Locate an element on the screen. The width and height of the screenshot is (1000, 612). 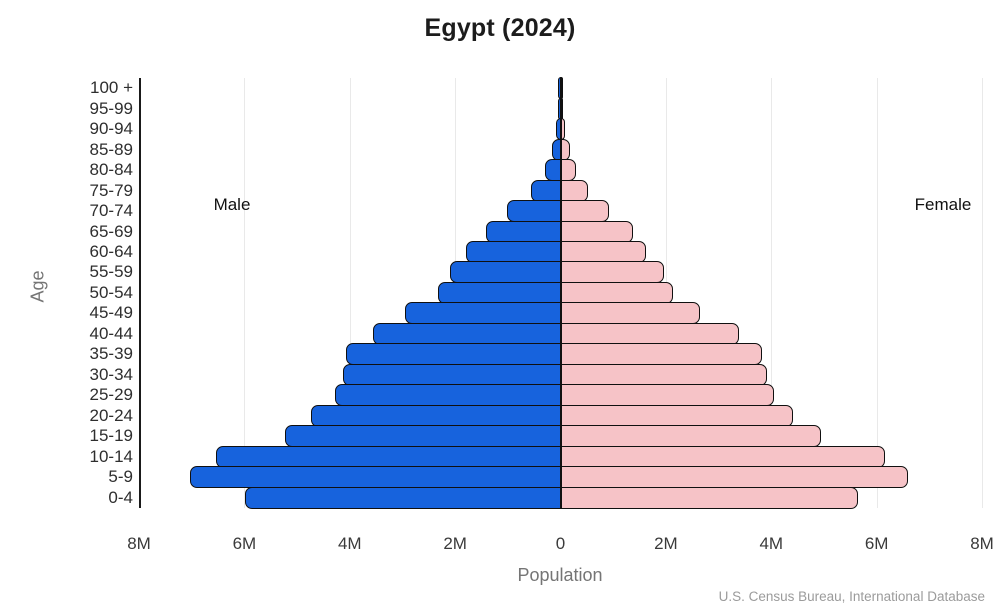
gridline-8M is located at coordinates (982, 293).